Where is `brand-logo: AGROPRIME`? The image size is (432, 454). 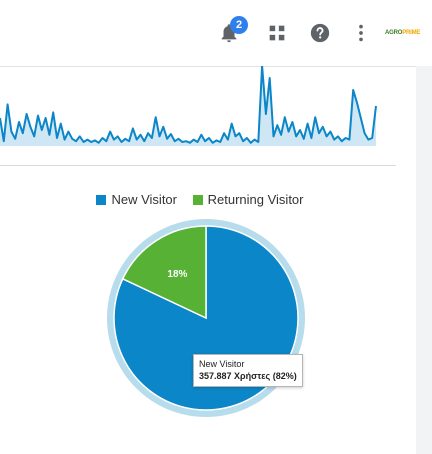
brand-logo: AGROPRIME is located at coordinates (405, 33).